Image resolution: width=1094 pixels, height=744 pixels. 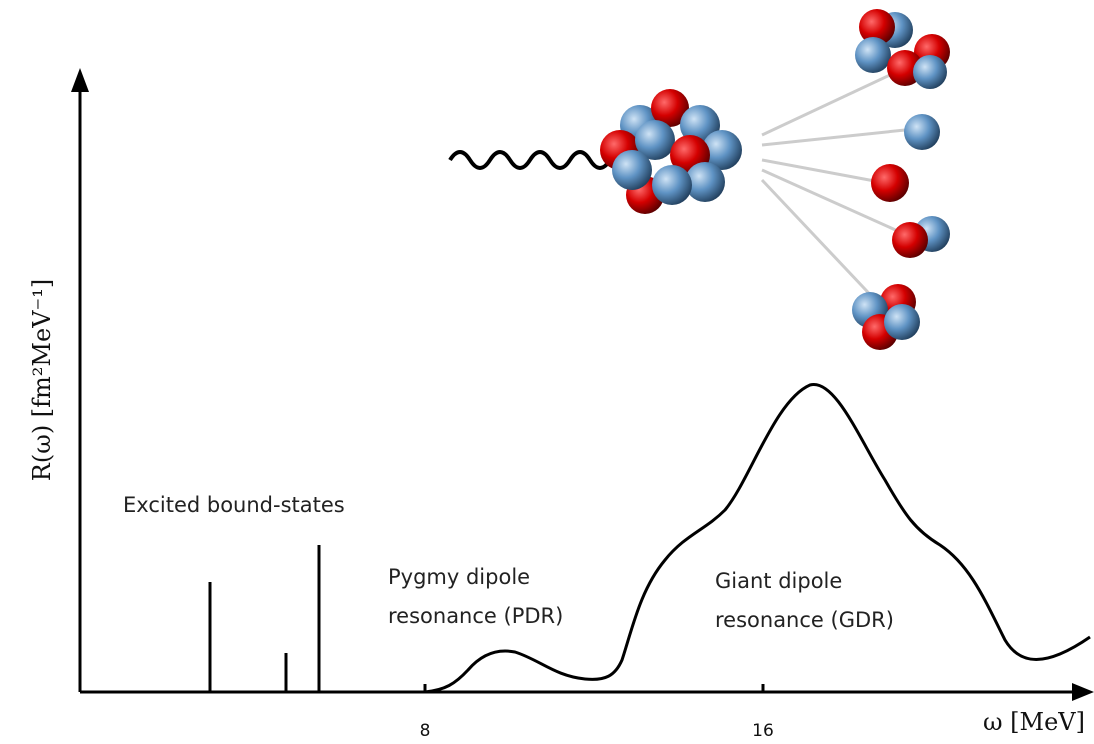 What do you see at coordinates (1083, 692) in the screenshot?
I see `x-arrow` at bounding box center [1083, 692].